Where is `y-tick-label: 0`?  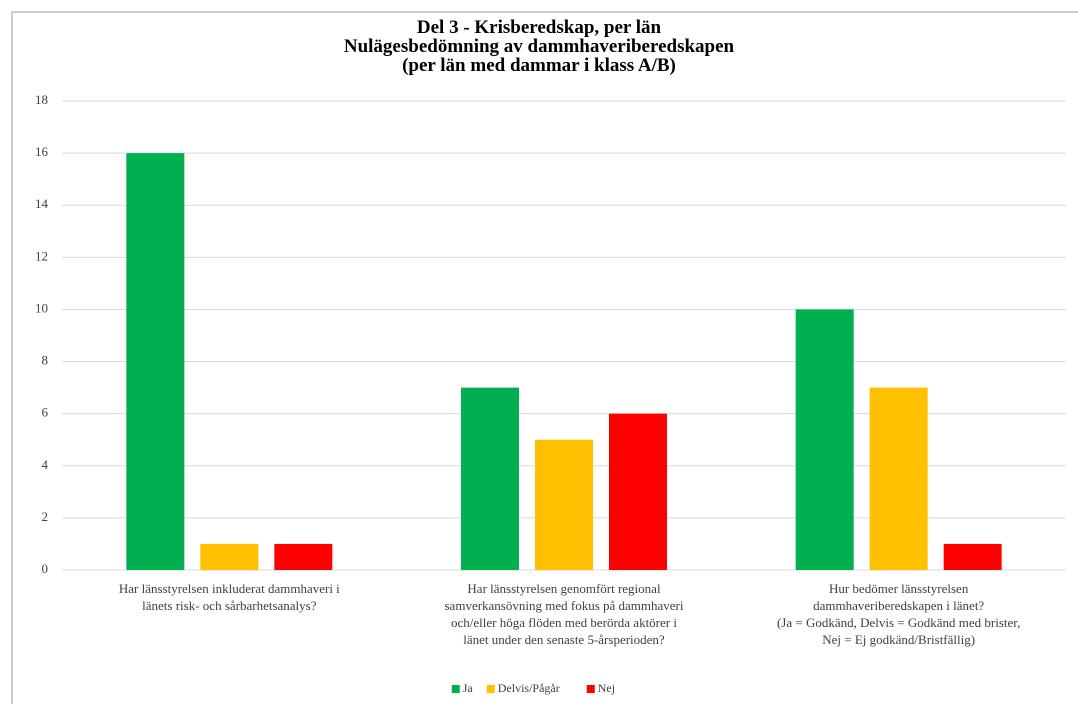
y-tick-label: 0 is located at coordinates (45, 568).